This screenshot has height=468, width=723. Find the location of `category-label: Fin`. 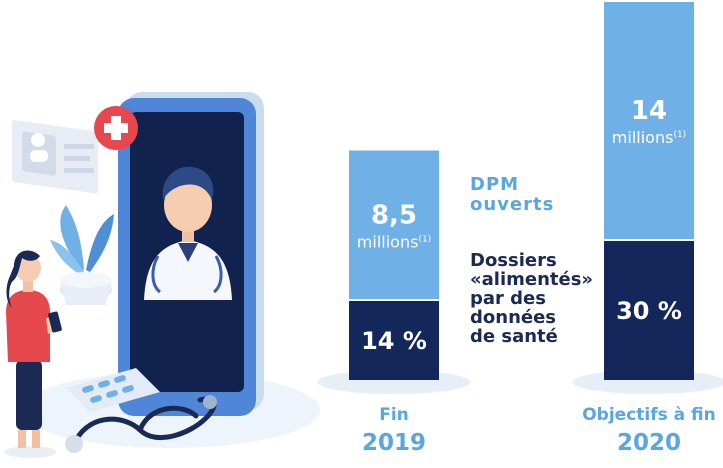

category-label: Fin is located at coordinates (394, 415).